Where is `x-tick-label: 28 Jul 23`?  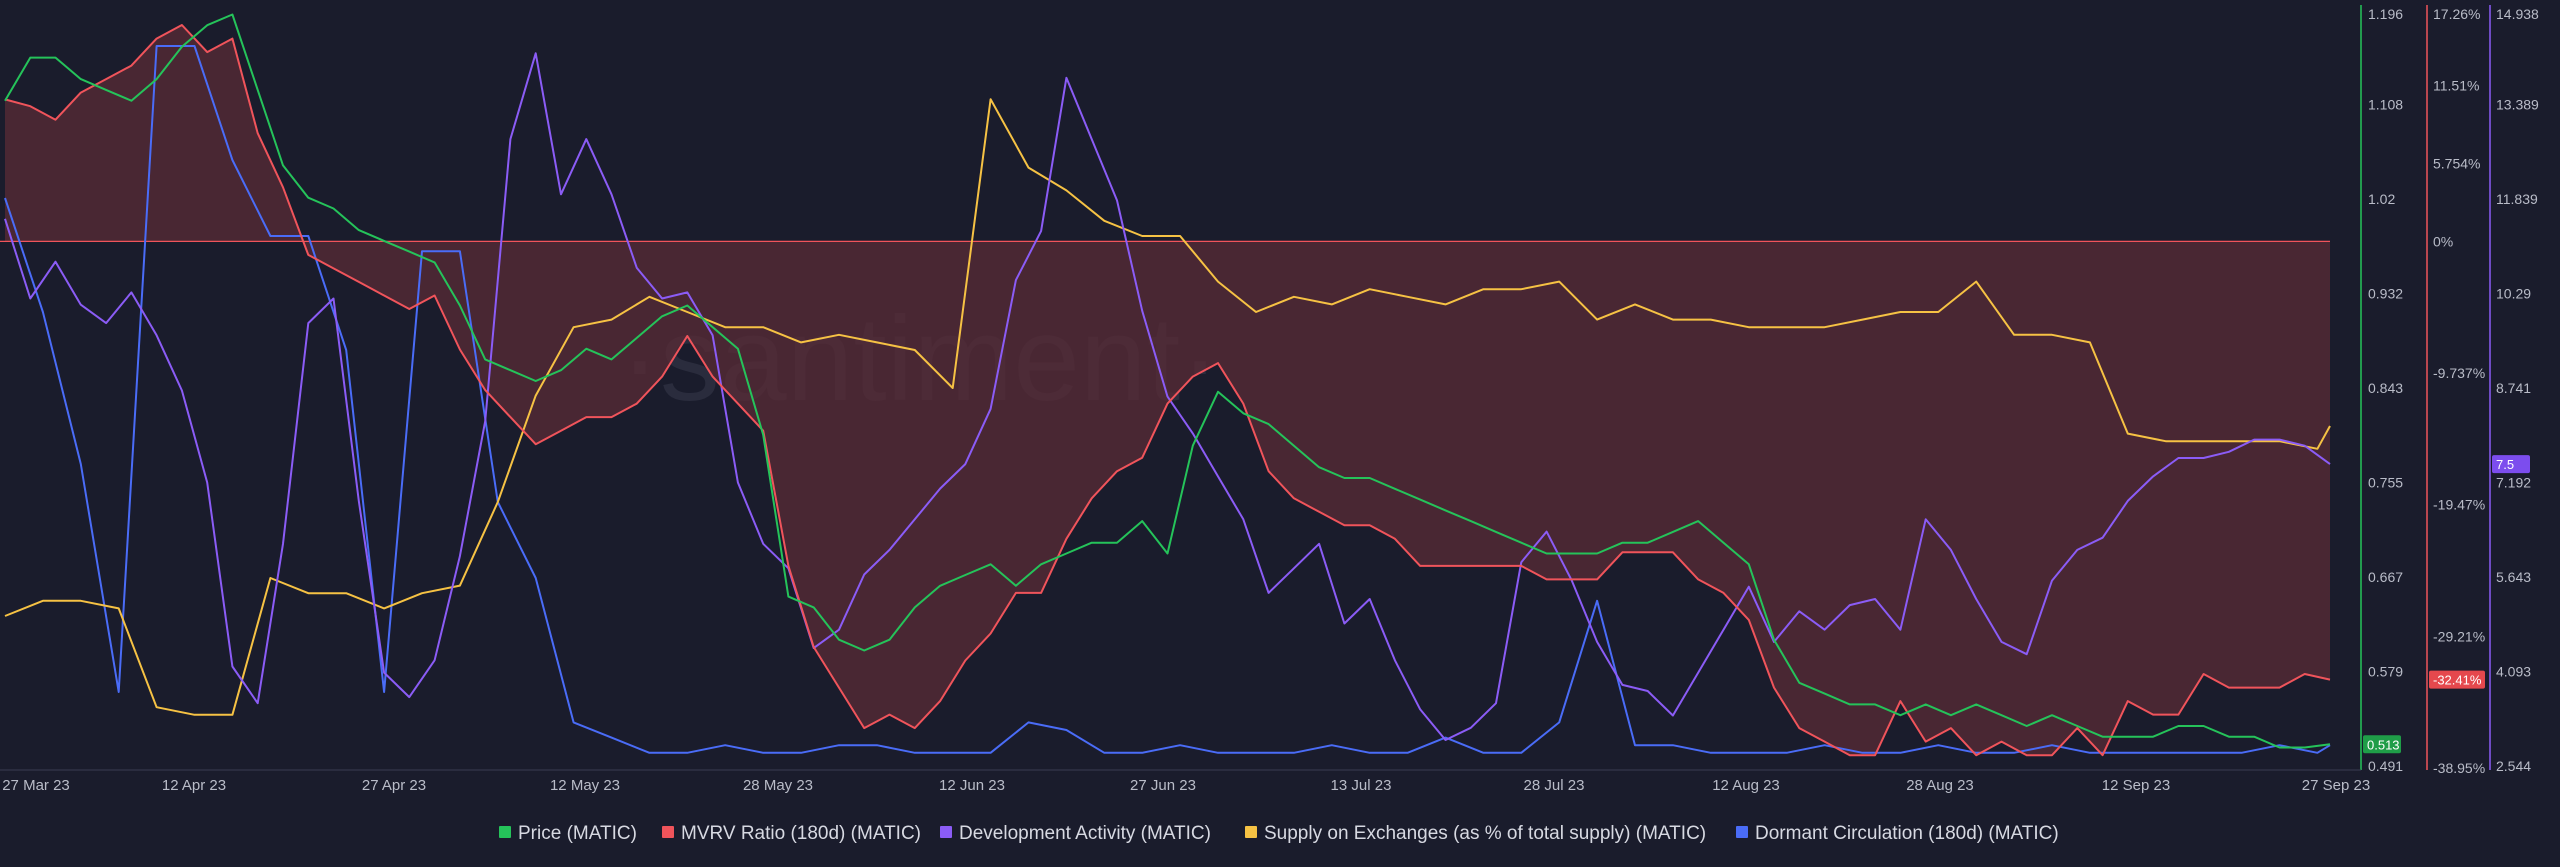 x-tick-label: 28 Jul 23 is located at coordinates (1554, 785).